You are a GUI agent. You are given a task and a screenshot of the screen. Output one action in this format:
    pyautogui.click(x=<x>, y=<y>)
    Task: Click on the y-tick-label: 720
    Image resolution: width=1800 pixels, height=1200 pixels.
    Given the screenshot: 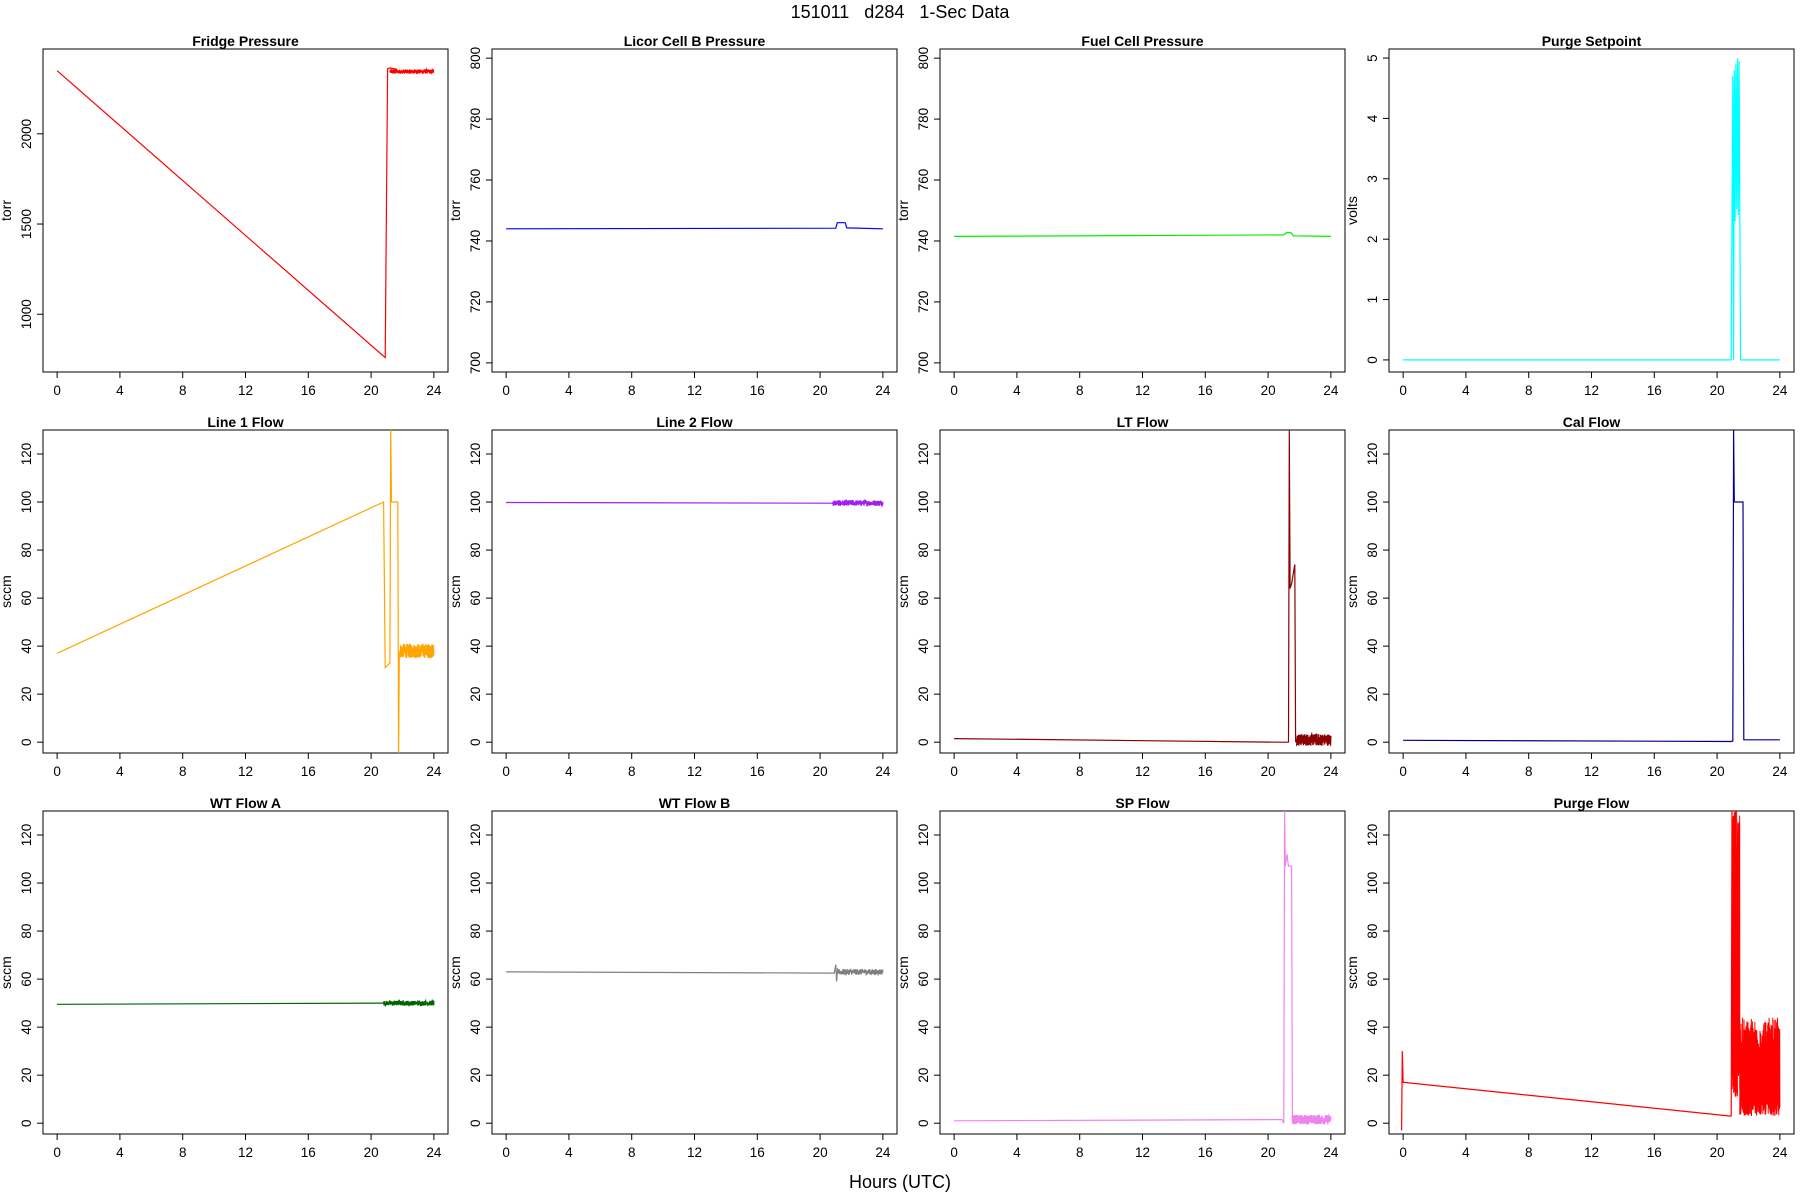 What is the action you would take?
    pyautogui.click(x=923, y=302)
    